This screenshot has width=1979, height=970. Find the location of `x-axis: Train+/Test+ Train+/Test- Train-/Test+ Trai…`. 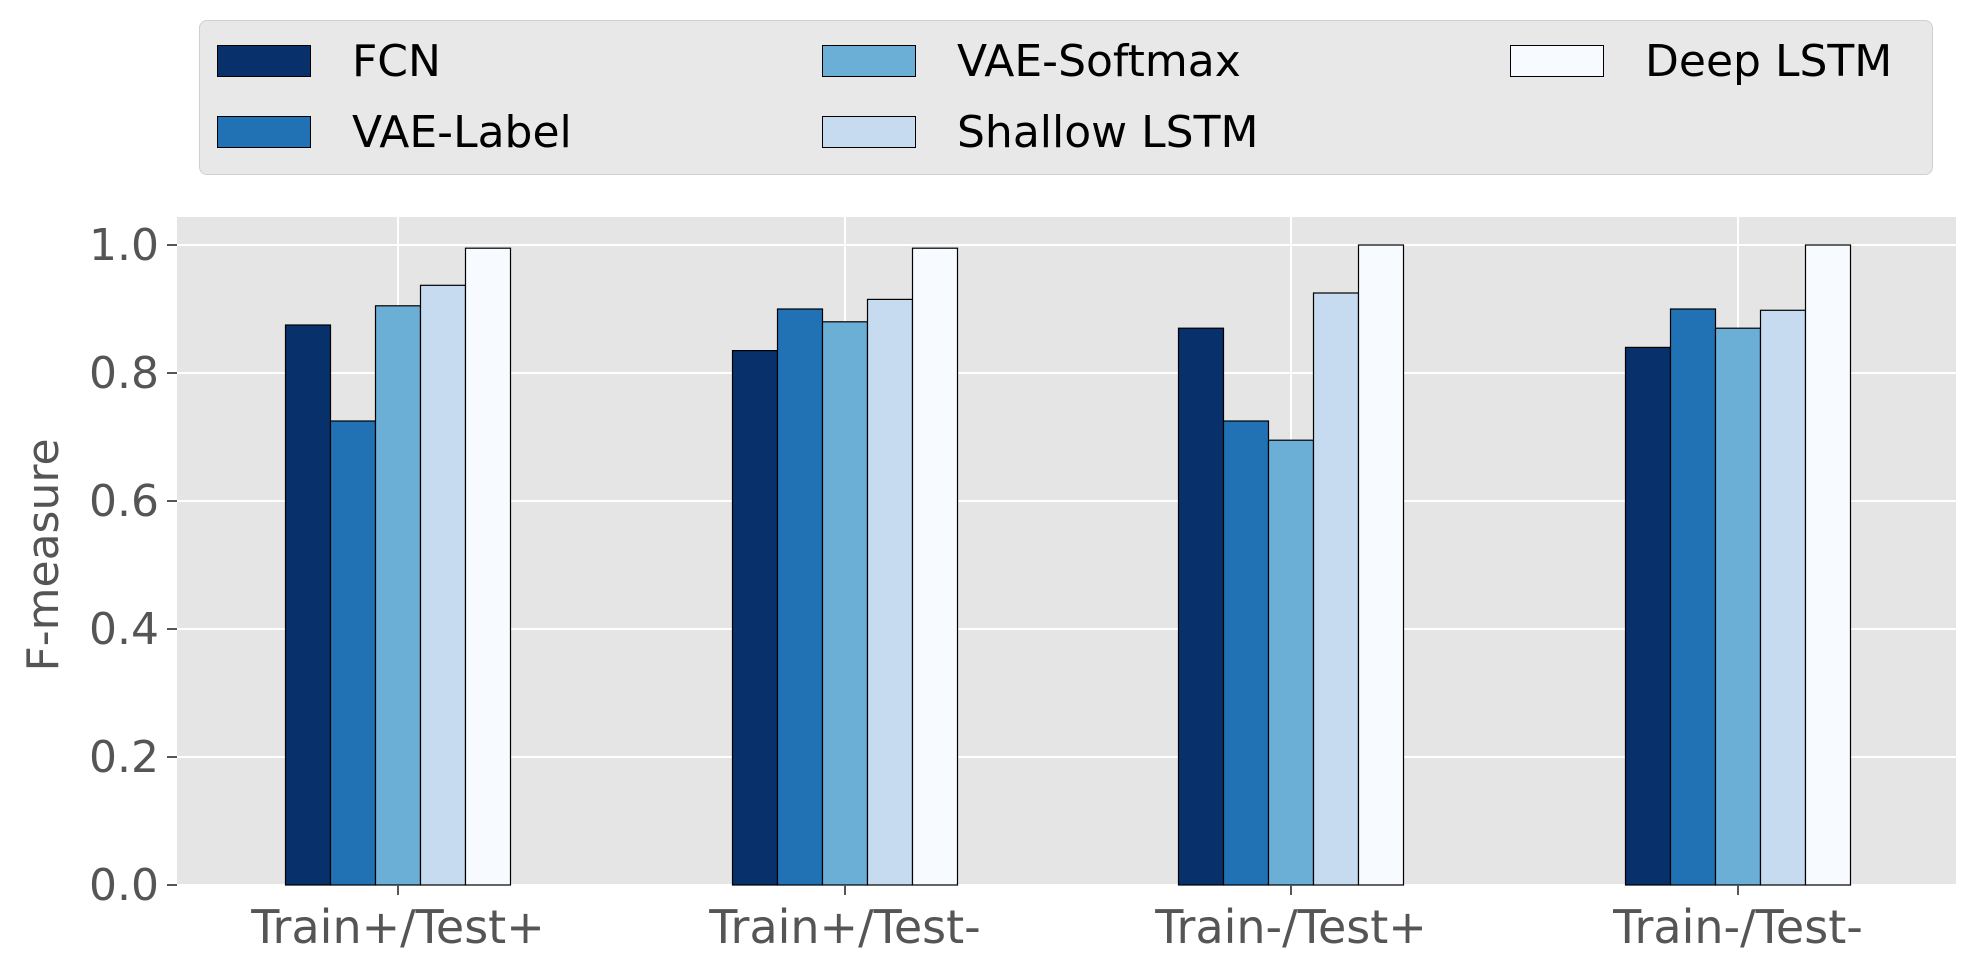

x-axis: Train+/Test+ Train+/Test- Train-/Test+ Trai… is located at coordinates (1056, 919).